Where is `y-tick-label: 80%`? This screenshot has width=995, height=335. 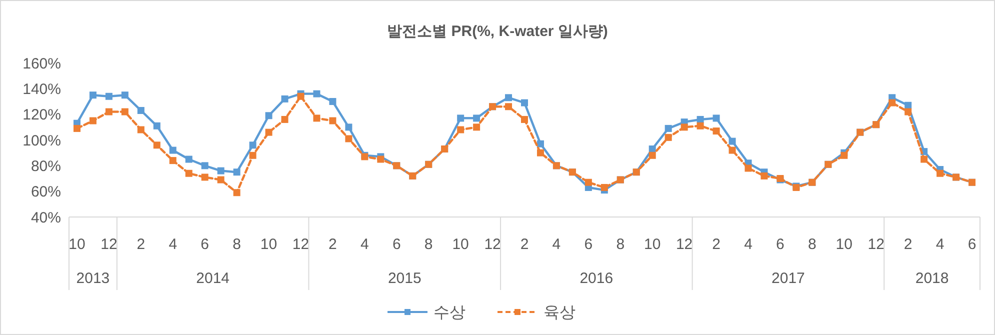
y-tick-label: 80% is located at coordinates (45, 166).